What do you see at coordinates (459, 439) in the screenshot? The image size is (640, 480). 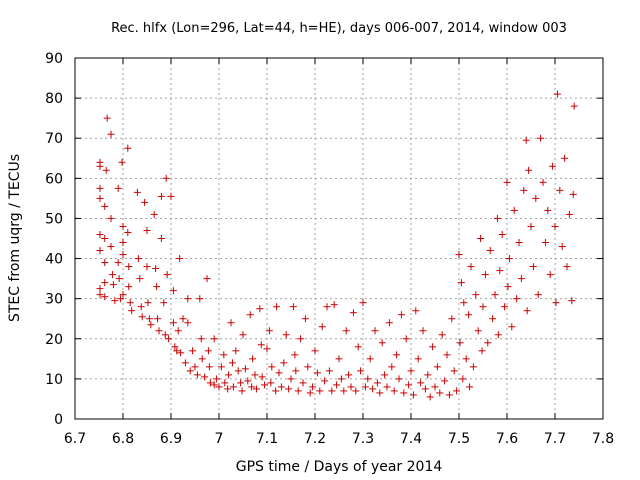 I see `x-tick-label: 7.5` at bounding box center [459, 439].